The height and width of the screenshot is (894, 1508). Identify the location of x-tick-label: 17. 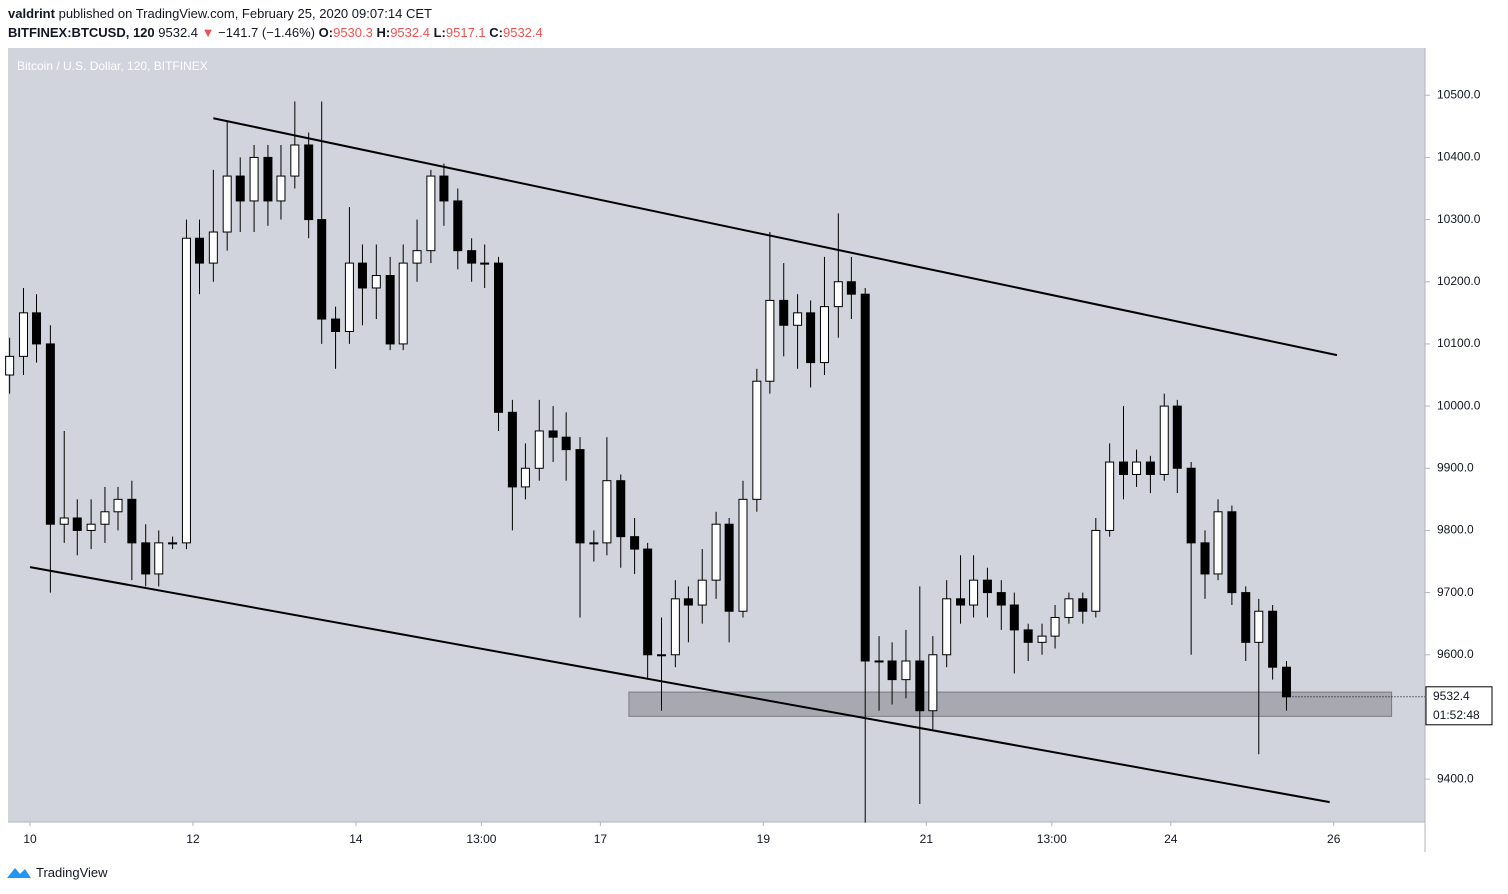
(601, 839).